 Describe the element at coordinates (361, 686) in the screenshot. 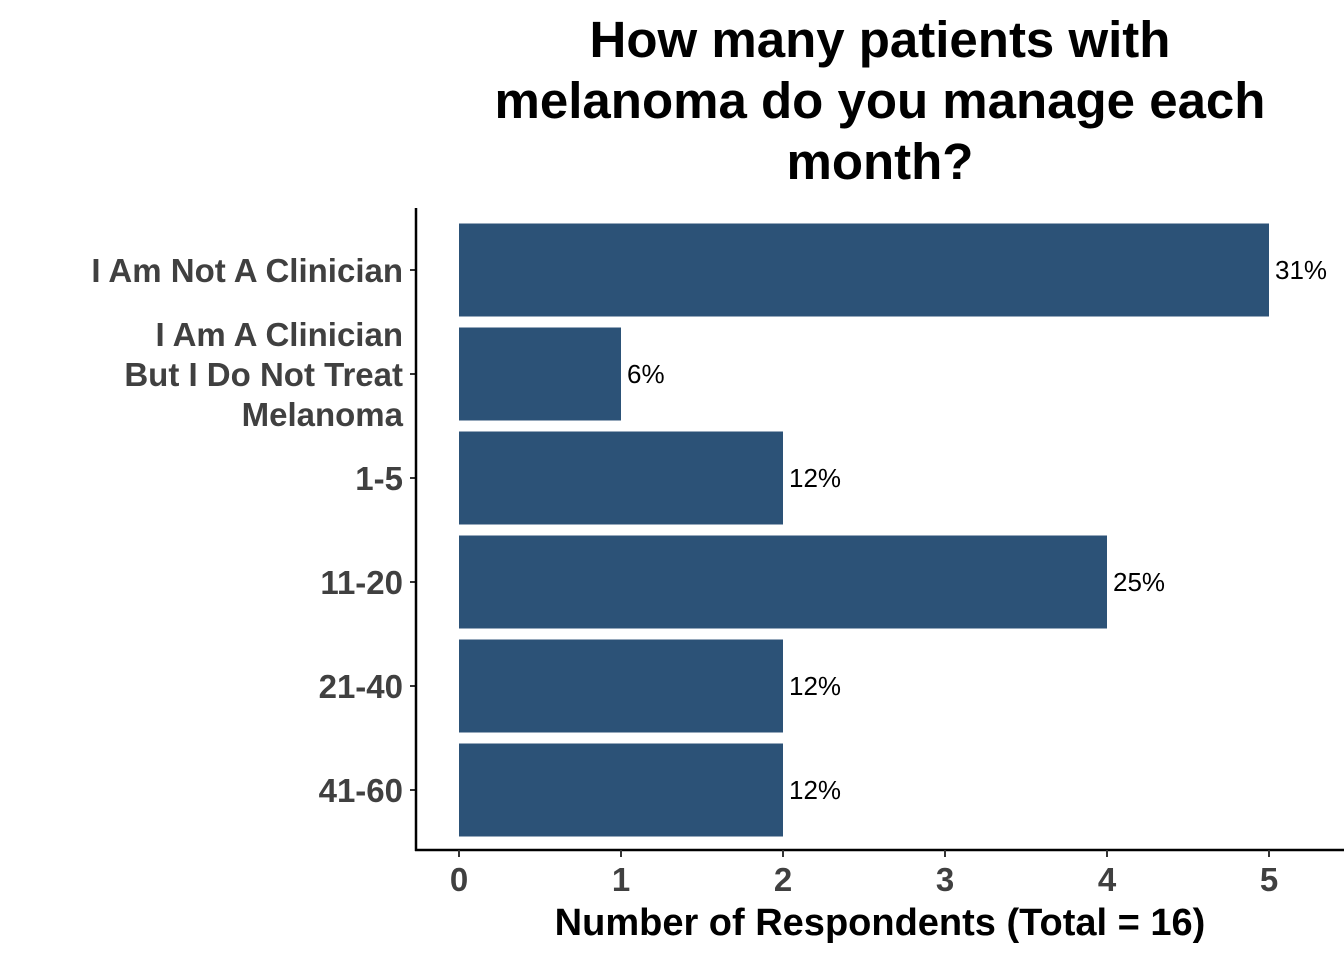

I see `y-tick-label: 21-40` at that location.